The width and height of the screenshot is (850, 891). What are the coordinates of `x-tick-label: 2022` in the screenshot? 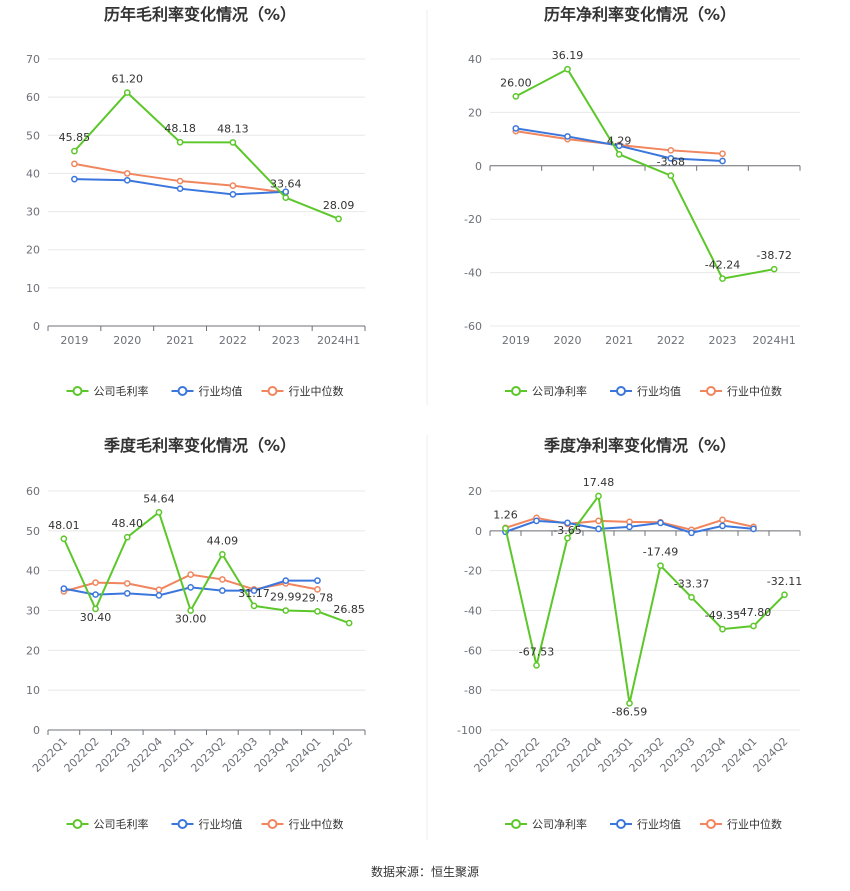 It's located at (233, 340).